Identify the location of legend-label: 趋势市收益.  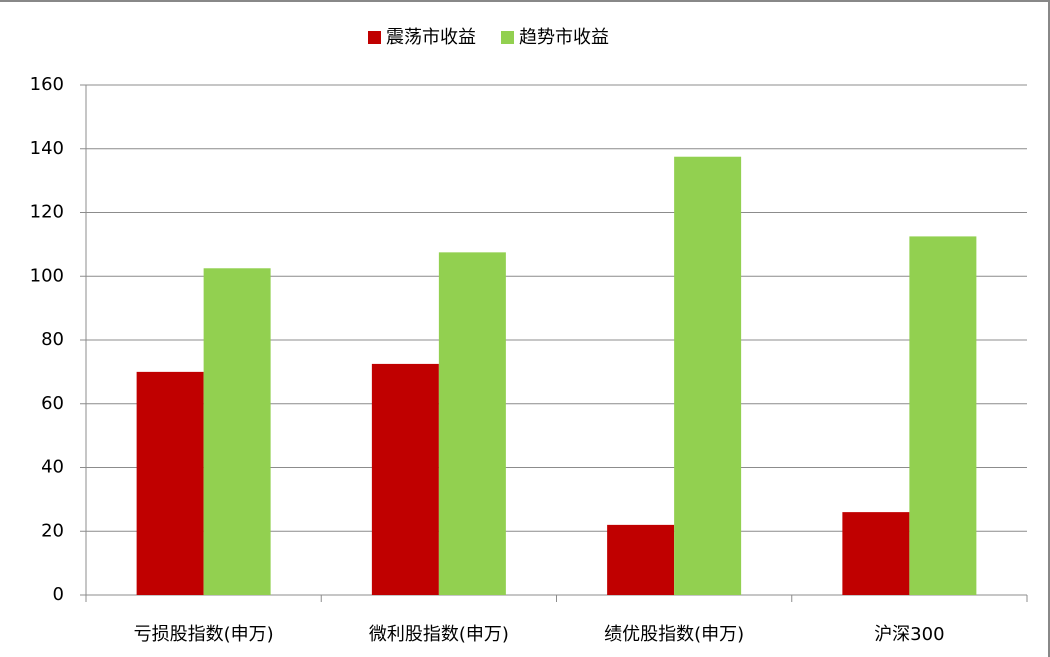
(564, 37).